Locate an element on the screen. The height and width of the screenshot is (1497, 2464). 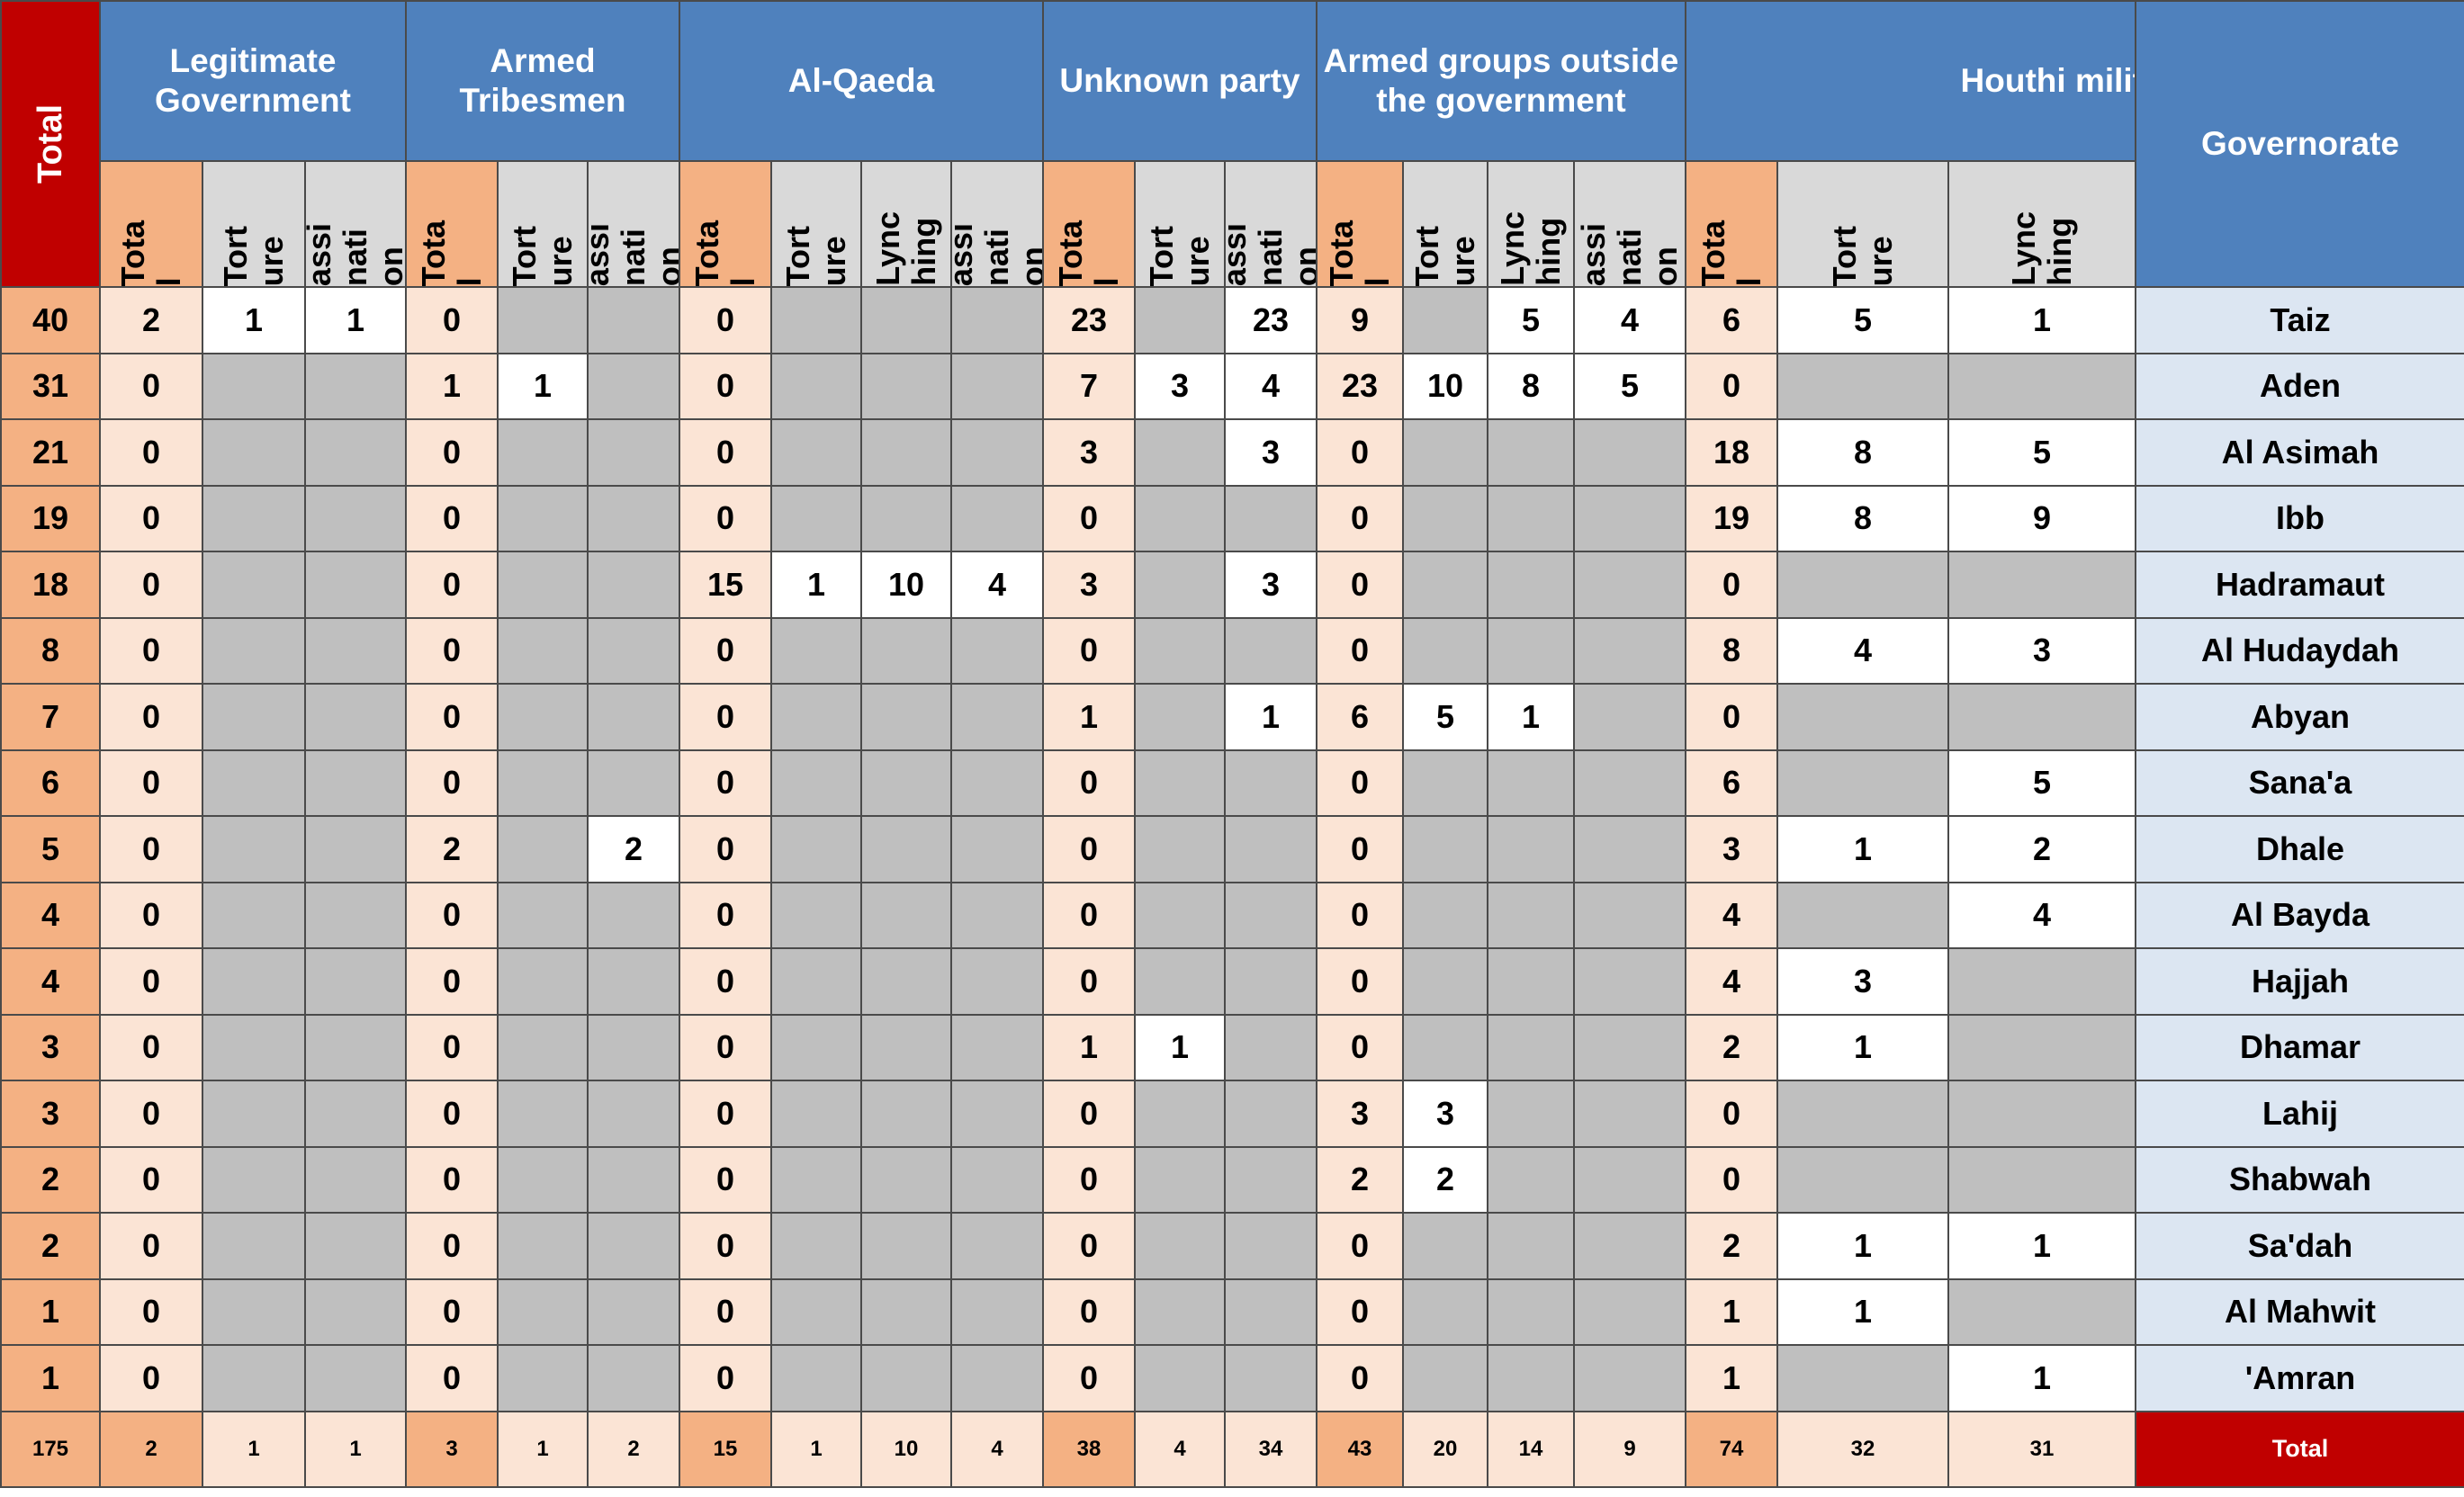
row-total: 7 is located at coordinates (50, 717).